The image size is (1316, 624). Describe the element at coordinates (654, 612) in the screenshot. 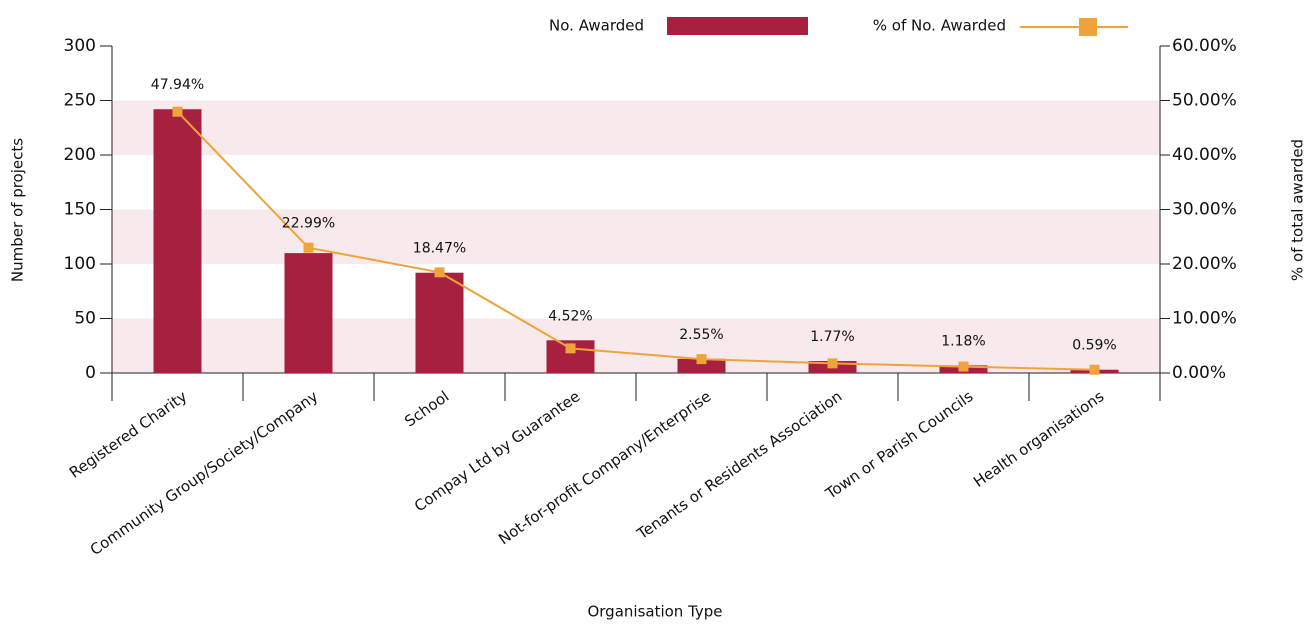

I see `x-axis-title: Organisation Type` at that location.